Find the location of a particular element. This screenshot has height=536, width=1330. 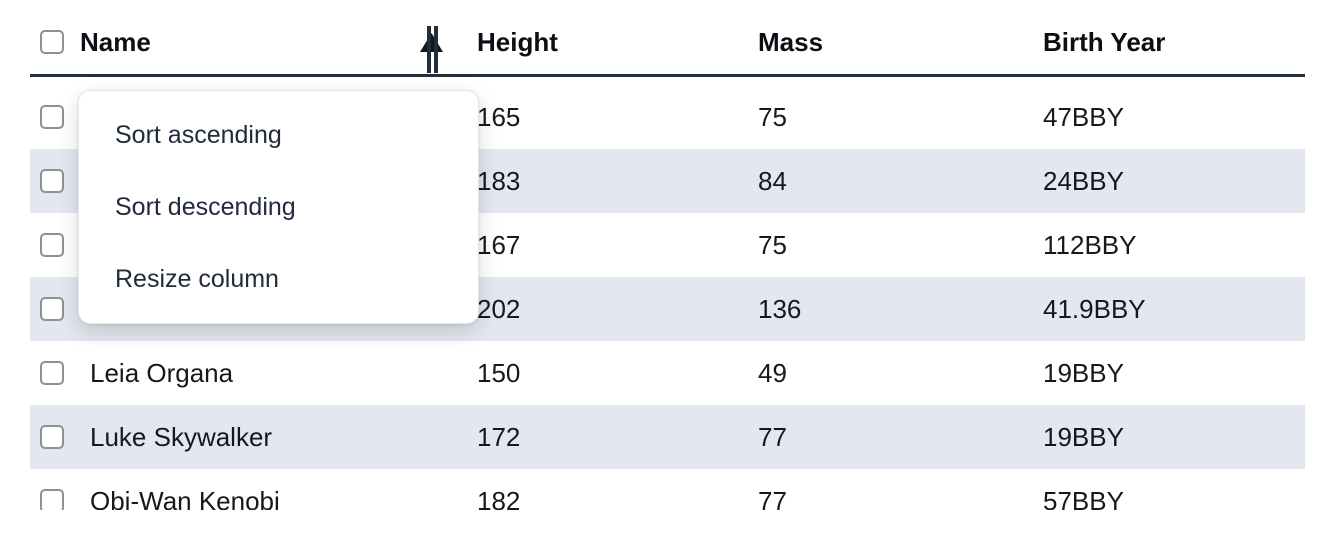

select-all-cell is located at coordinates (55, 42).